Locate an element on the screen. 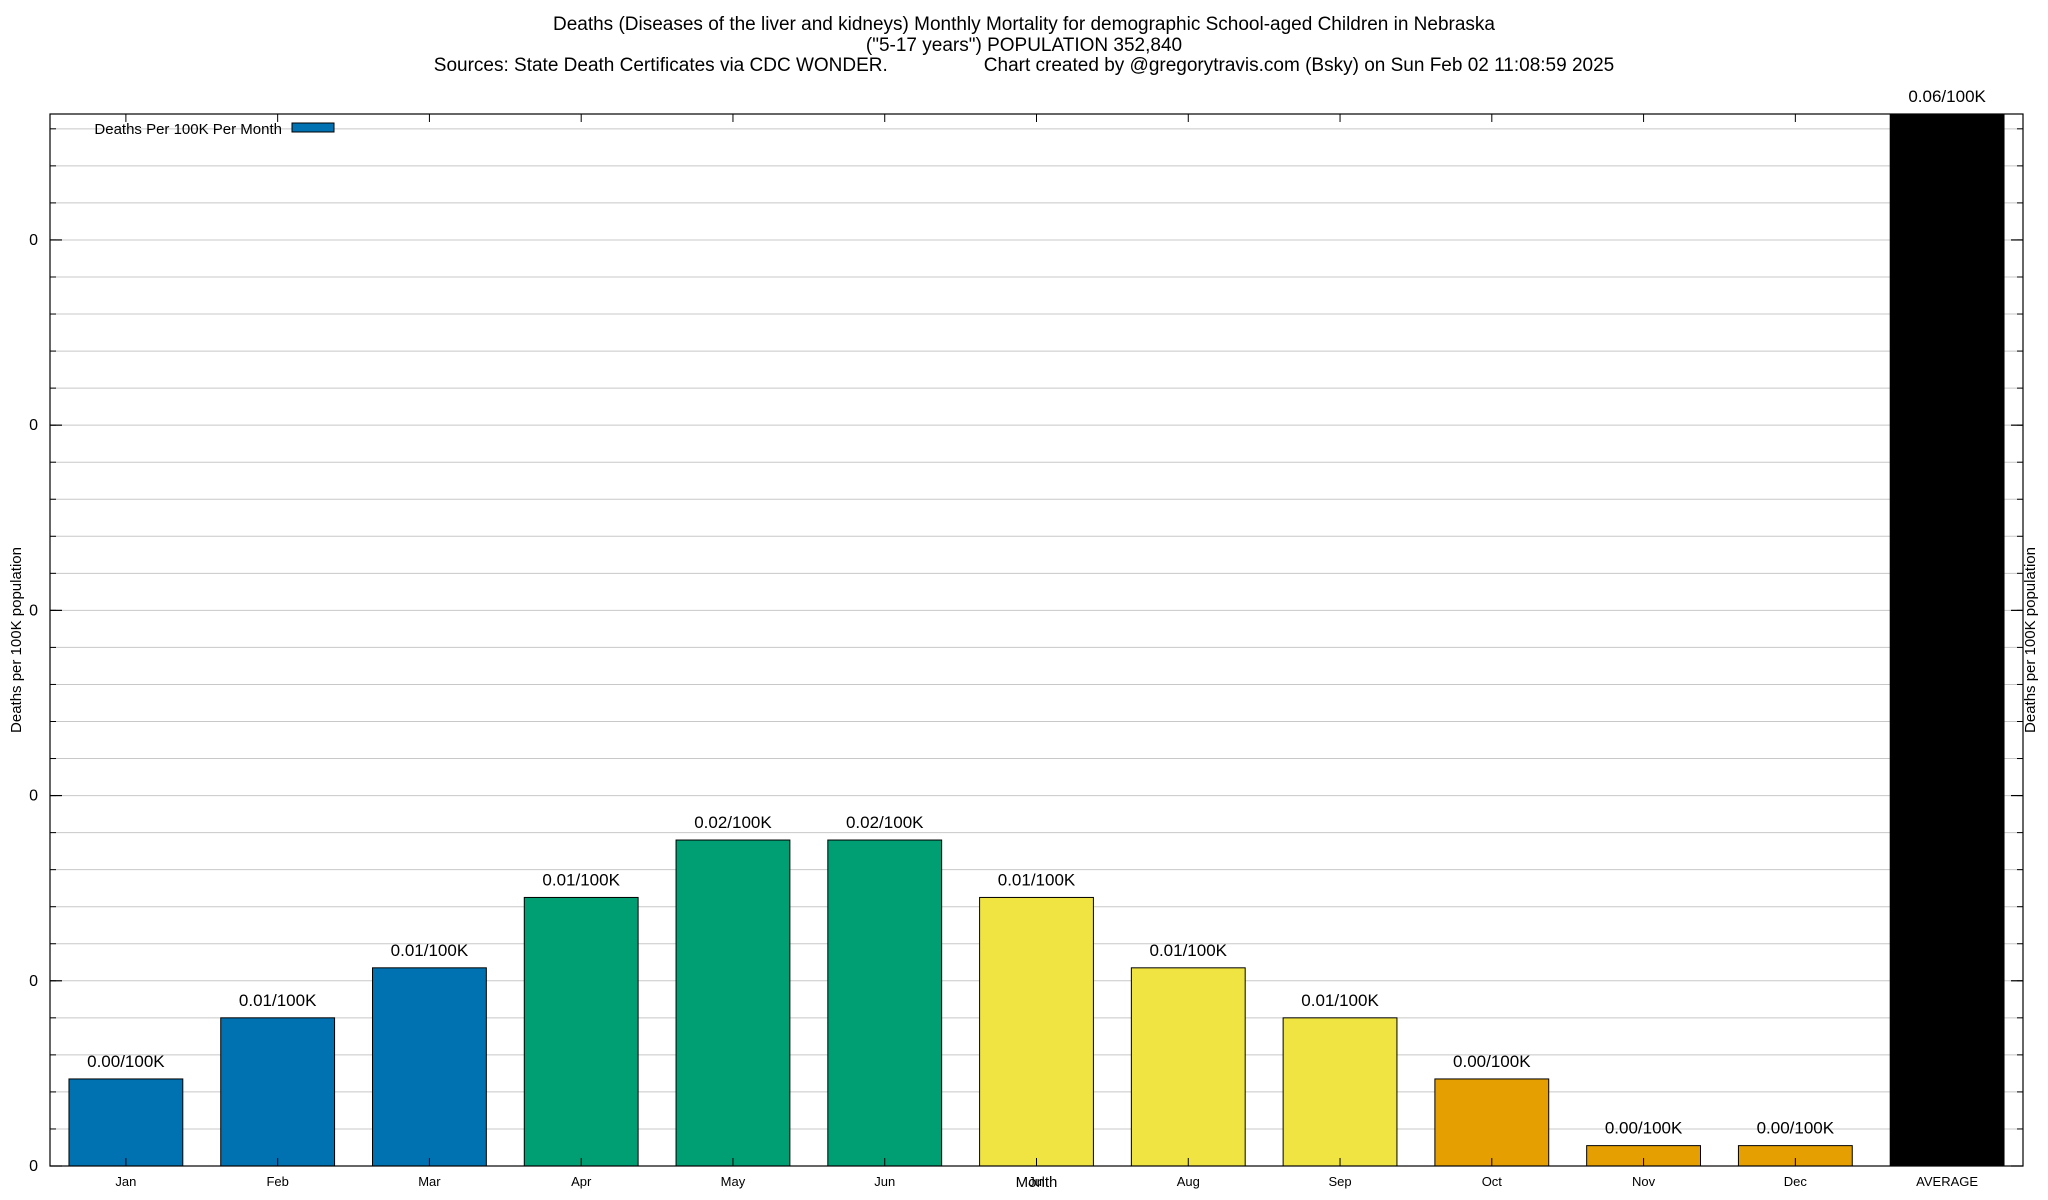  x-axis-label: Month is located at coordinates (1037, 1182).